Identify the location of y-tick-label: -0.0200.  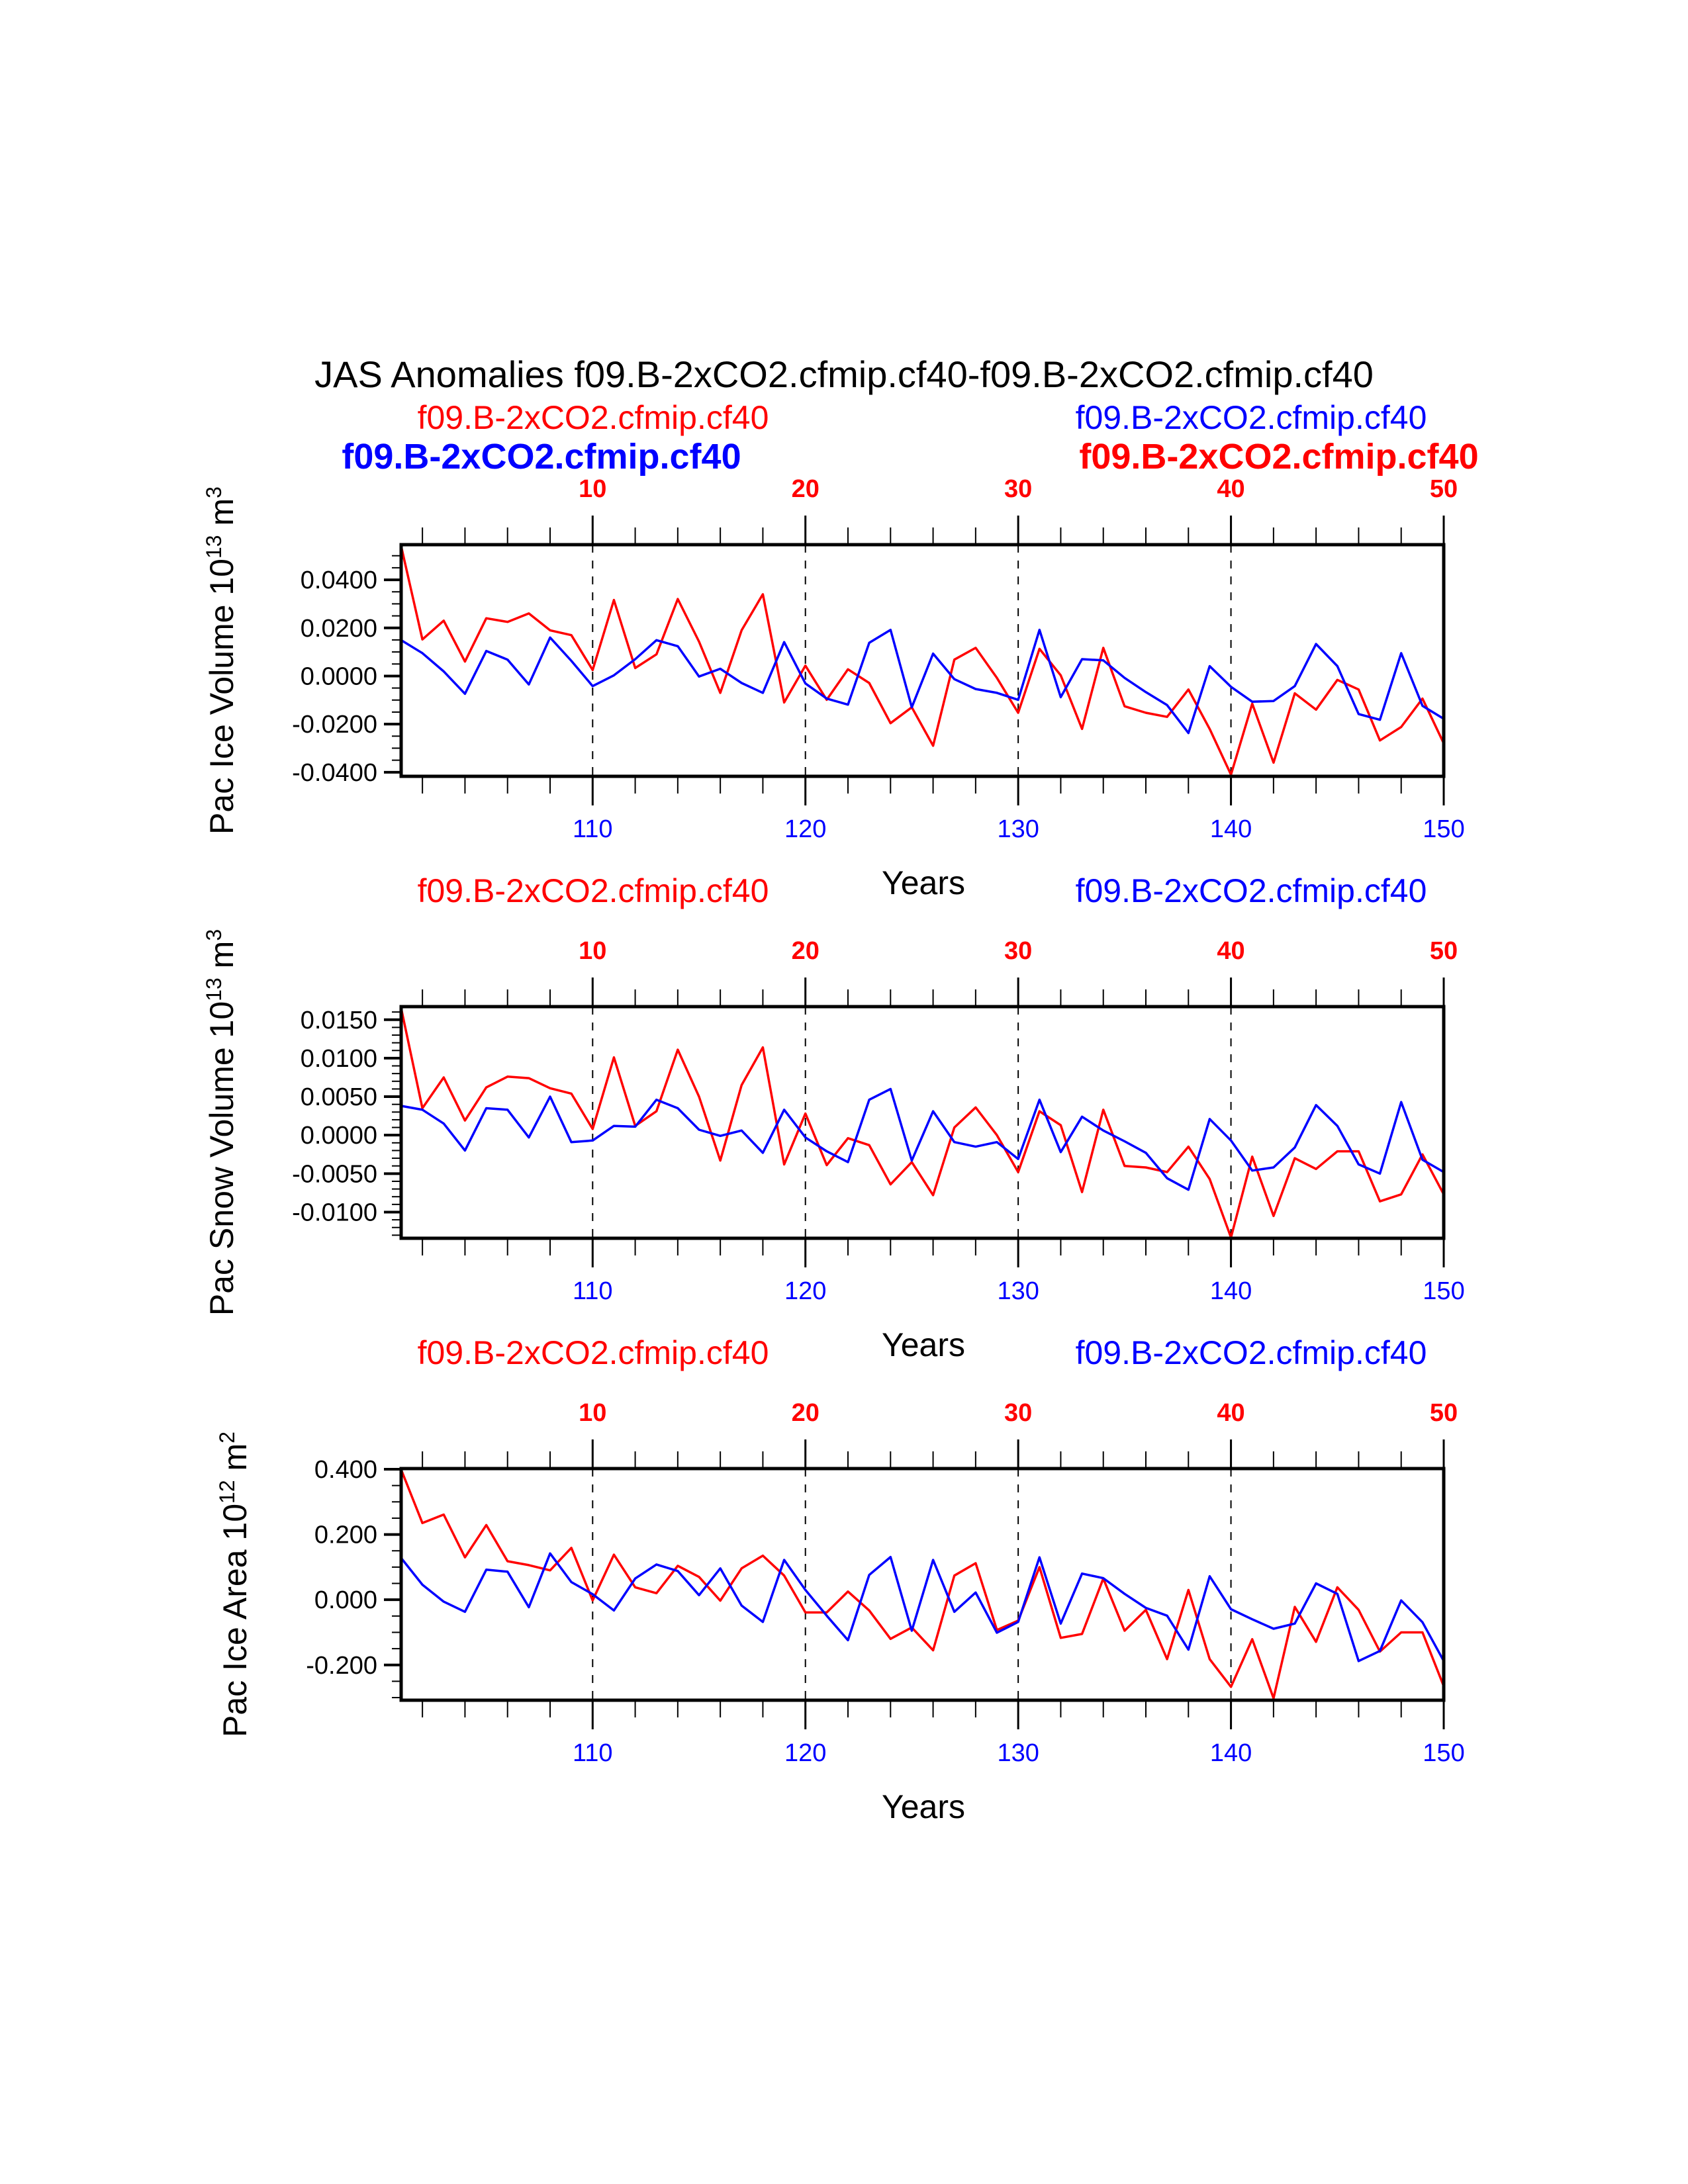
(334, 725).